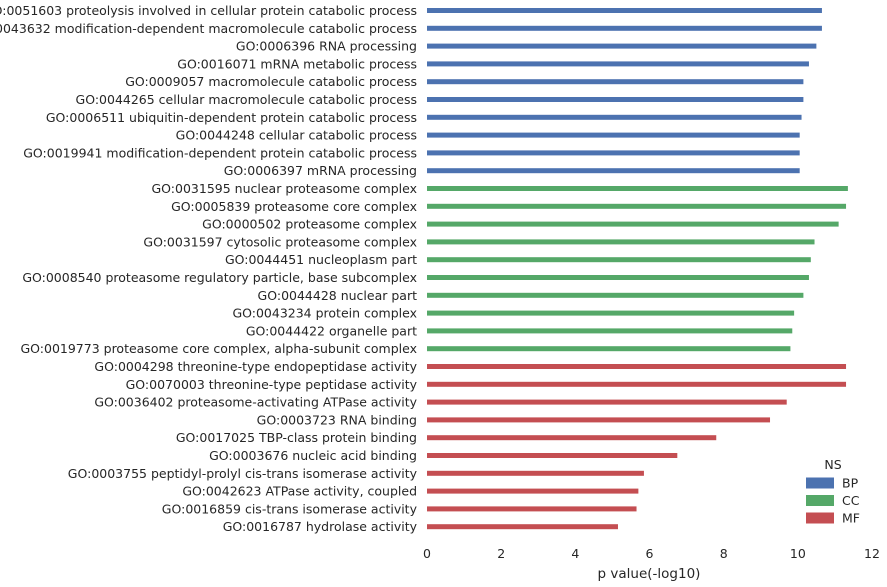 Image resolution: width=887 pixels, height=587 pixels. What do you see at coordinates (320, 170) in the screenshot?
I see `category-label: GO:0006397 mRNA processing` at bounding box center [320, 170].